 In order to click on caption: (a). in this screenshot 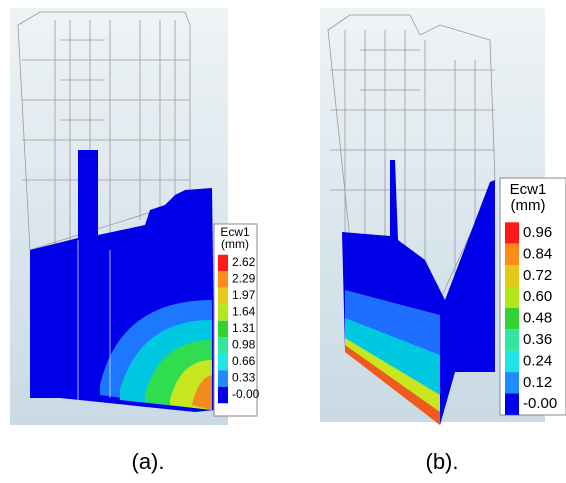, I will do `click(148, 461)`.